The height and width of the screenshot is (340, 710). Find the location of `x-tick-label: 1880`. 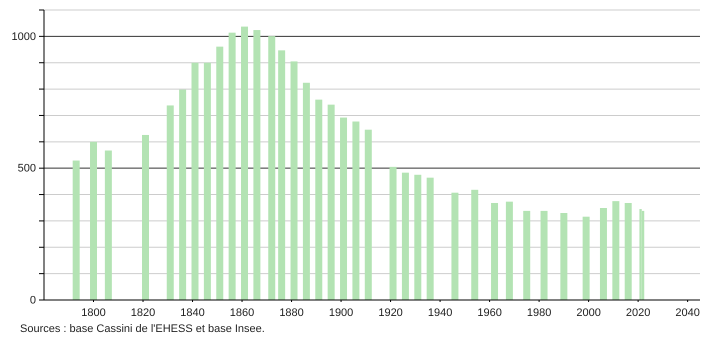

x-tick-label: 1880 is located at coordinates (291, 312).